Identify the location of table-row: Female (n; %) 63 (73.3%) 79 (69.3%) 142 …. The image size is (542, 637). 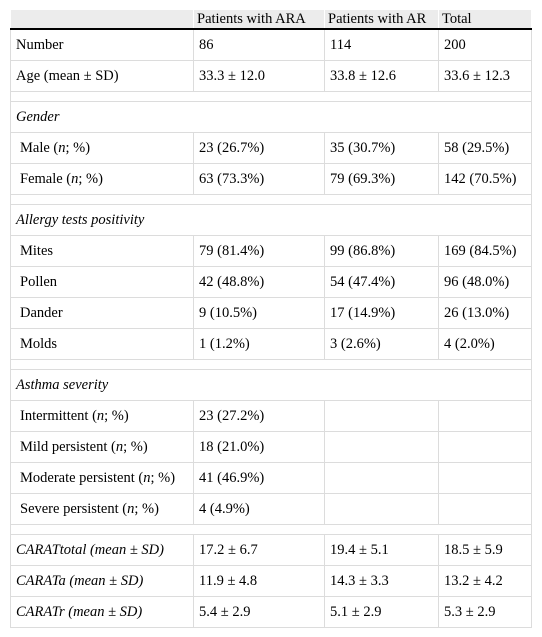
(271, 179).